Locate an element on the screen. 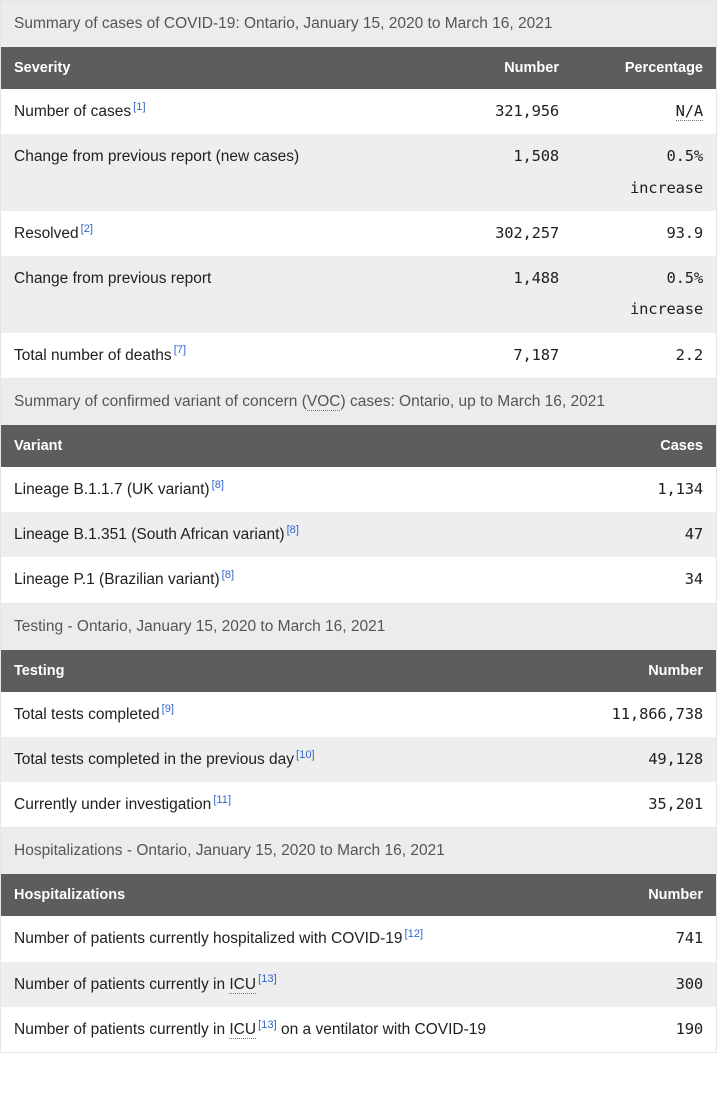  row-percentage: 2.2 is located at coordinates (644, 355).